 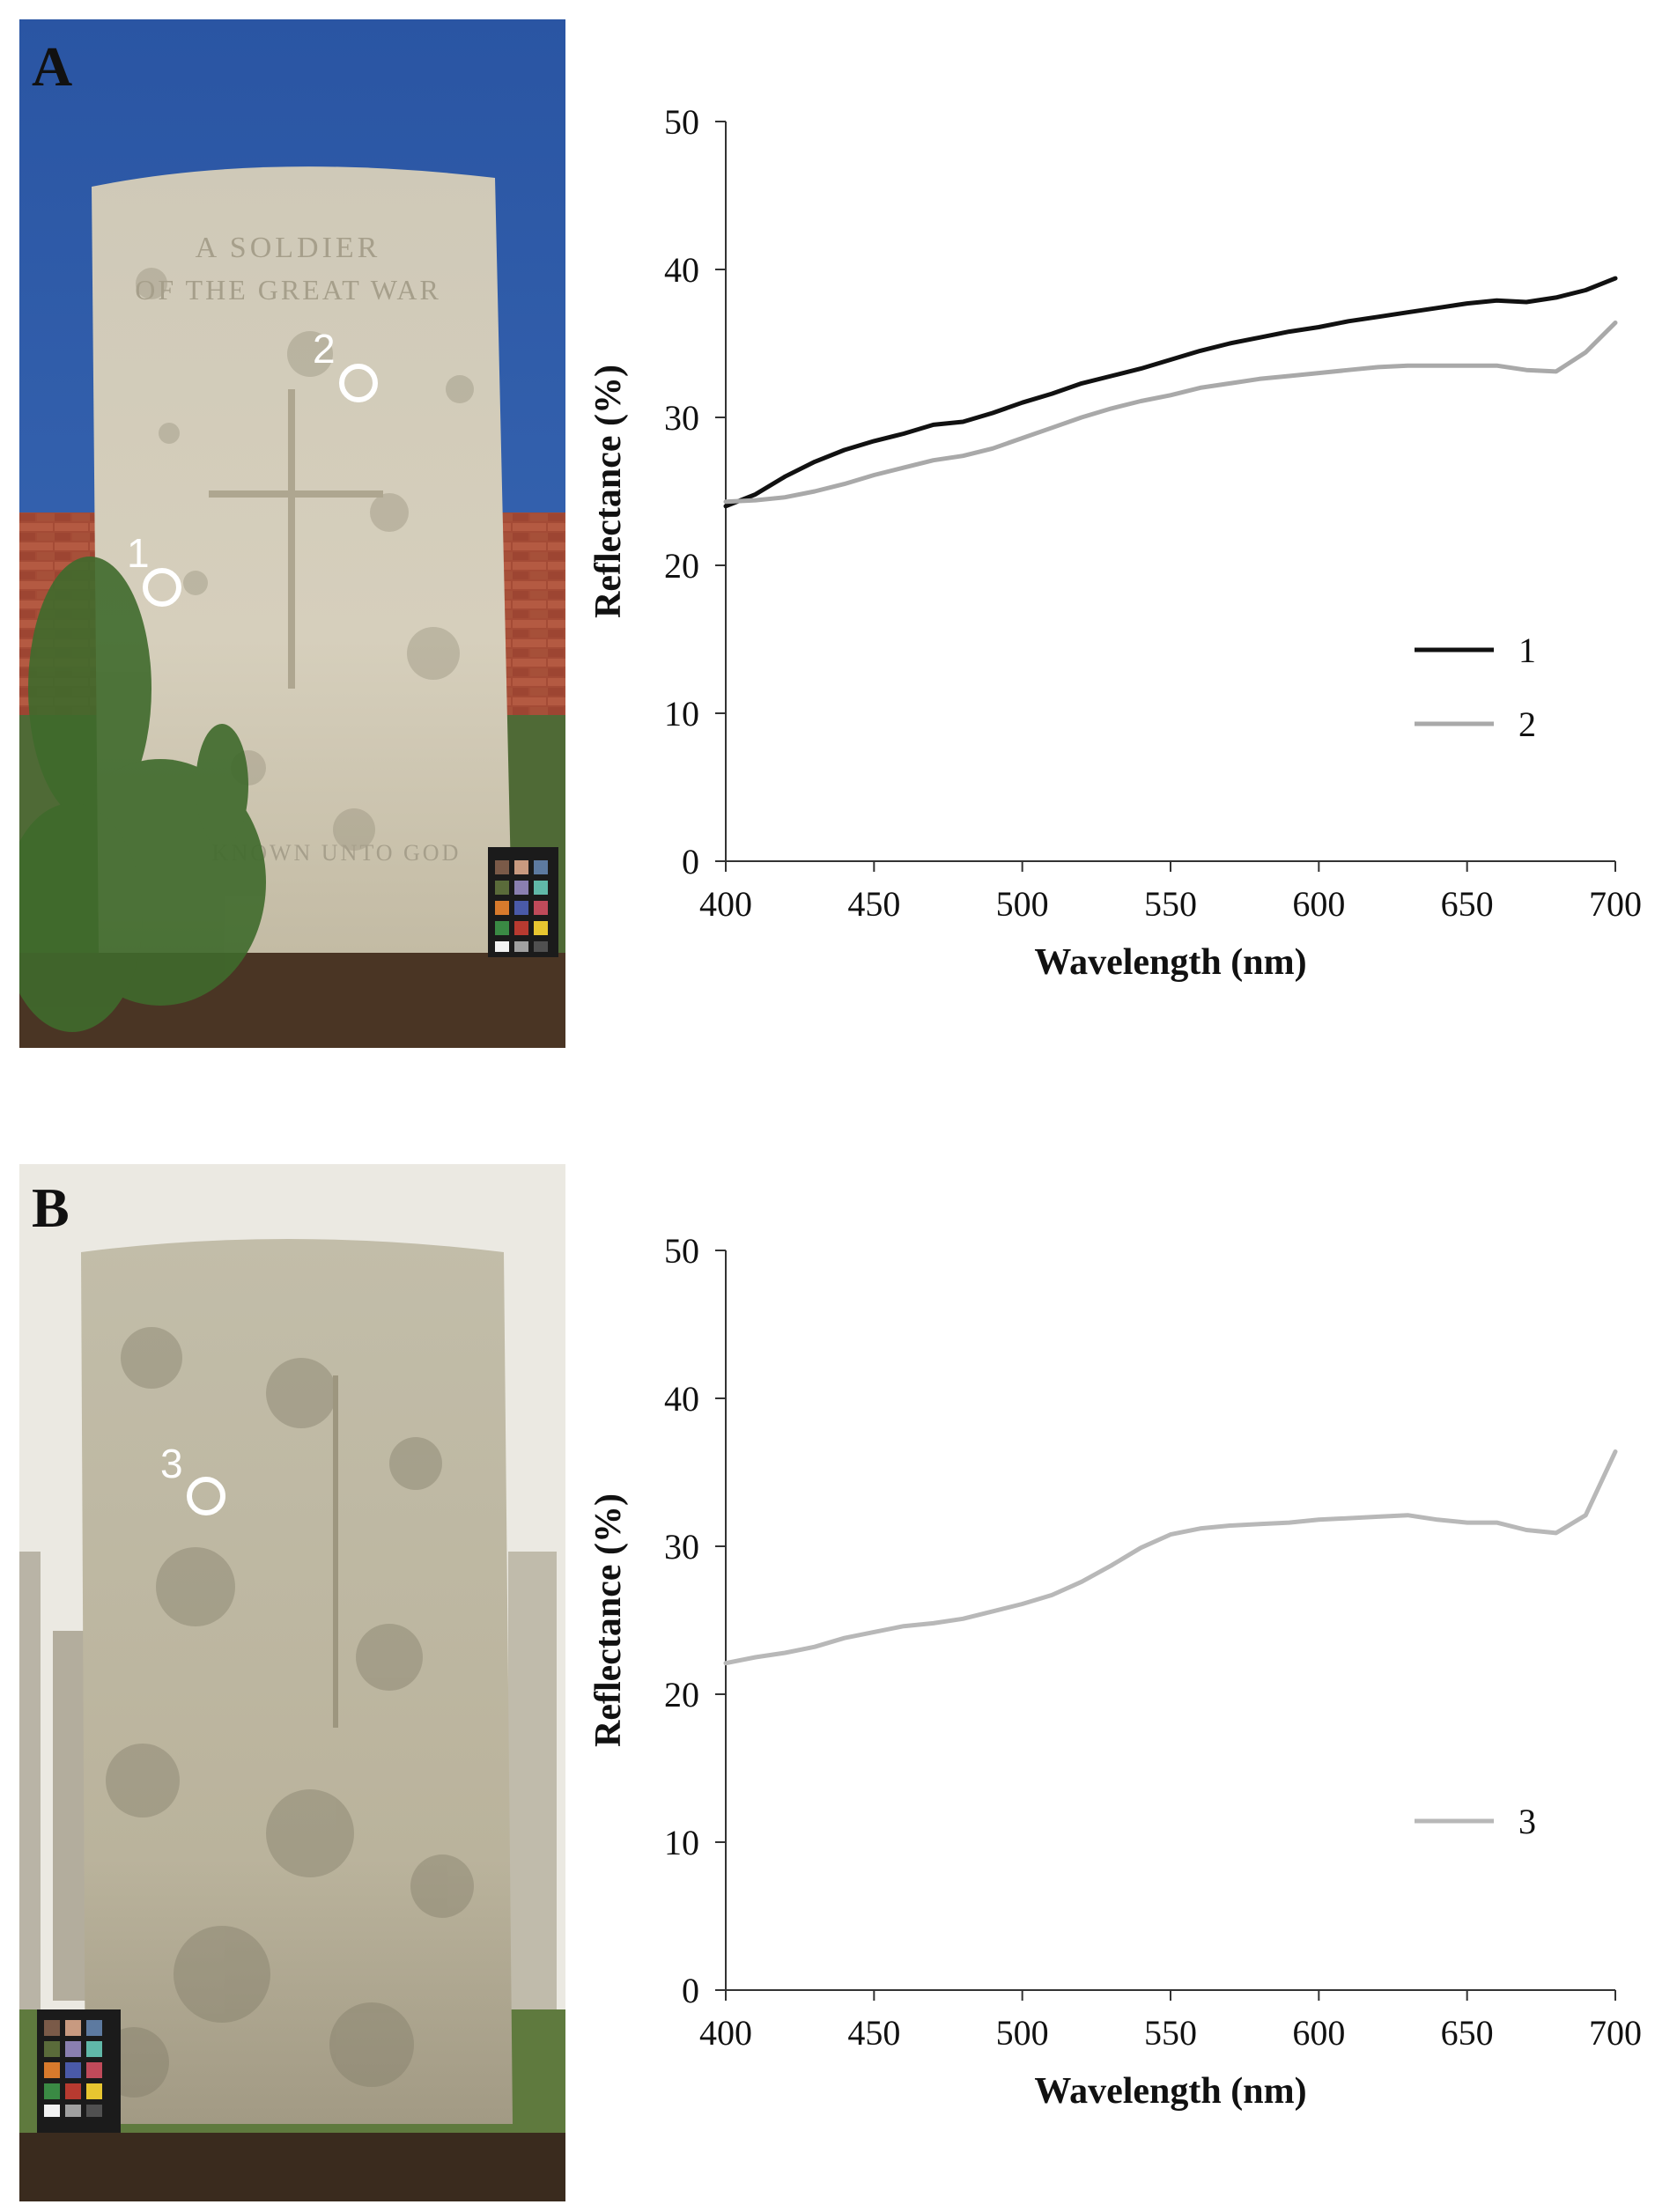 What do you see at coordinates (1527, 650) in the screenshot?
I see `legend-label-1: 1` at bounding box center [1527, 650].